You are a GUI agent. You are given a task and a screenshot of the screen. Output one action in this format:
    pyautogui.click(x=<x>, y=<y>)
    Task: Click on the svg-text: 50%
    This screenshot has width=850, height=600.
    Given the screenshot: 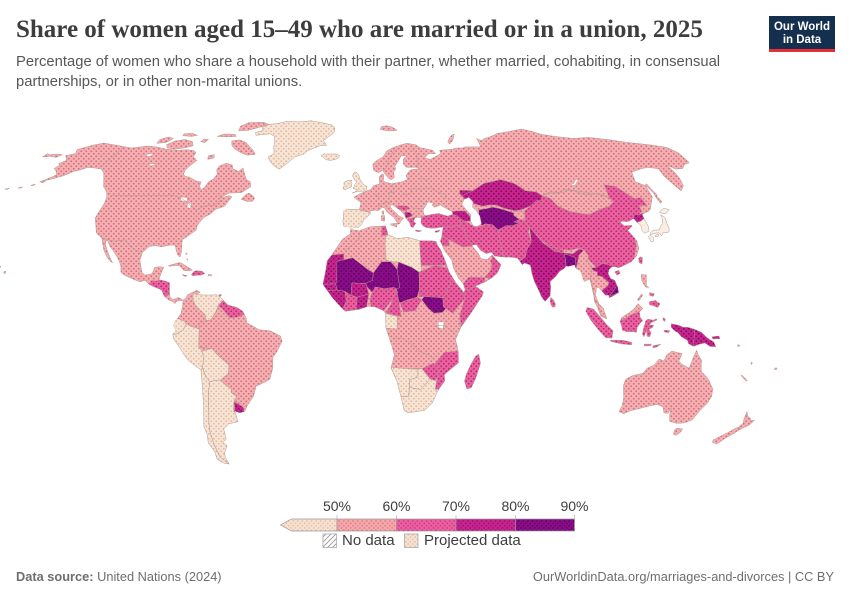 What is the action you would take?
    pyautogui.click(x=337, y=506)
    